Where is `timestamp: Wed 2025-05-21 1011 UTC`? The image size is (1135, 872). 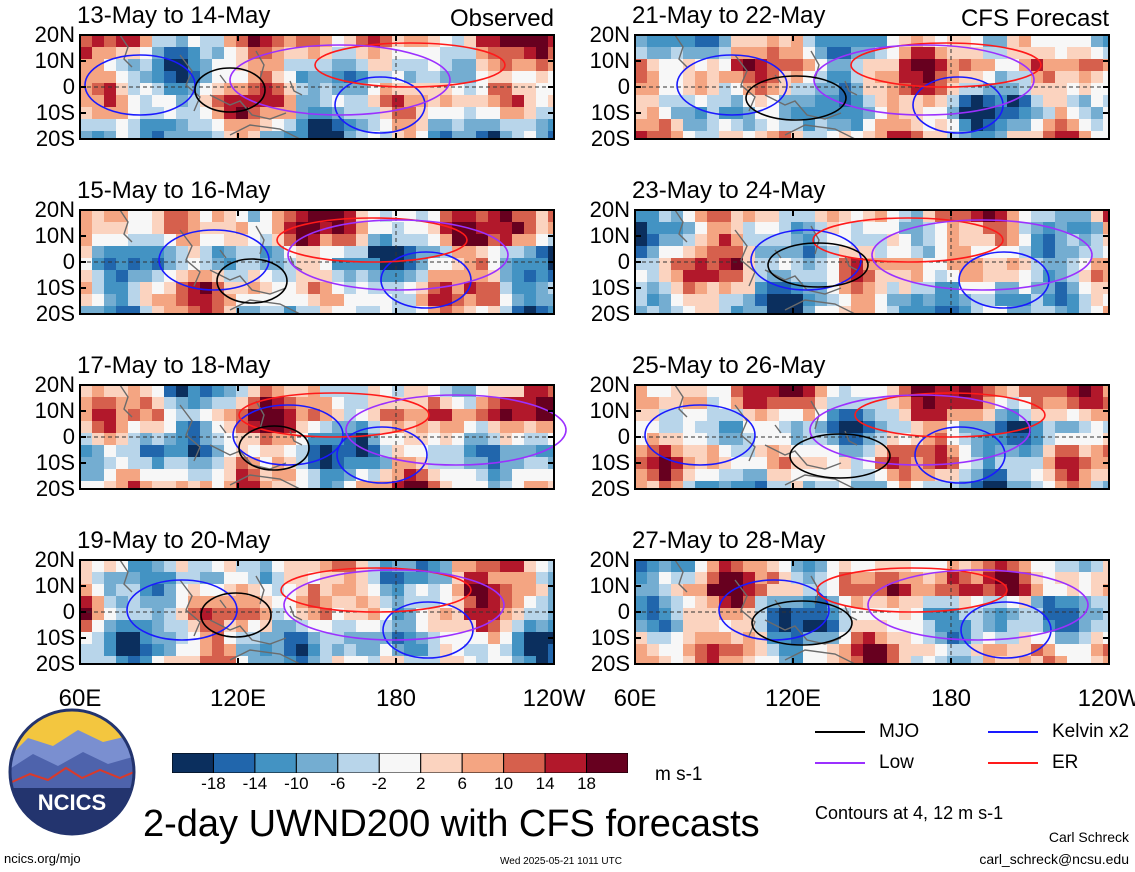
timestamp: Wed 2025-05-21 1011 UTC is located at coordinates (561, 861).